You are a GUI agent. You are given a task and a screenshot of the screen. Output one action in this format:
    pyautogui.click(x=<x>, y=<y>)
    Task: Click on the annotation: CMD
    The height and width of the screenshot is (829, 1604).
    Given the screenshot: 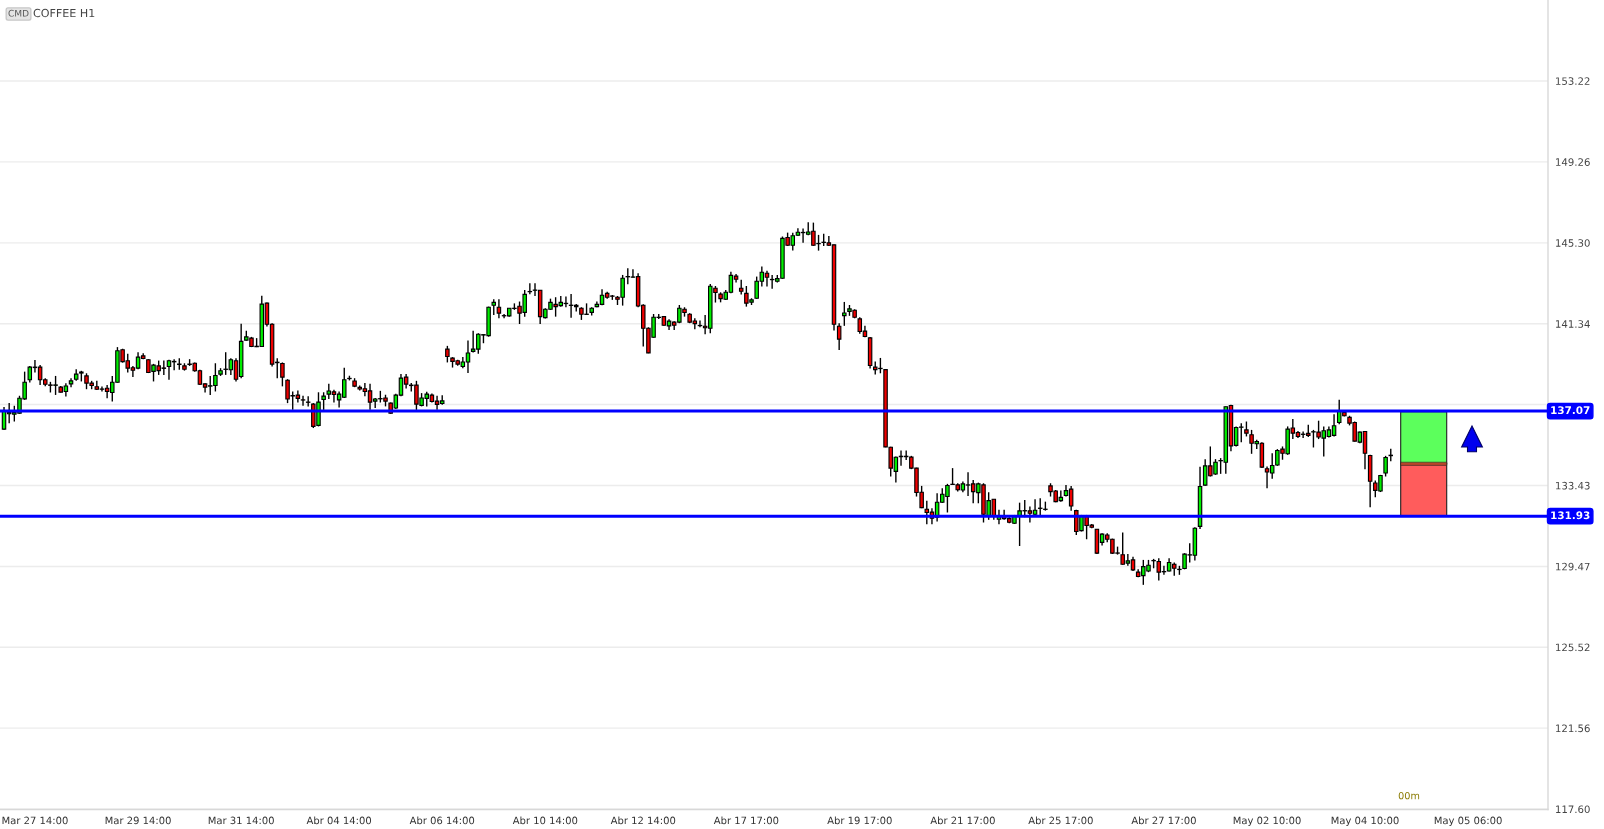 What is the action you would take?
    pyautogui.click(x=18, y=13)
    